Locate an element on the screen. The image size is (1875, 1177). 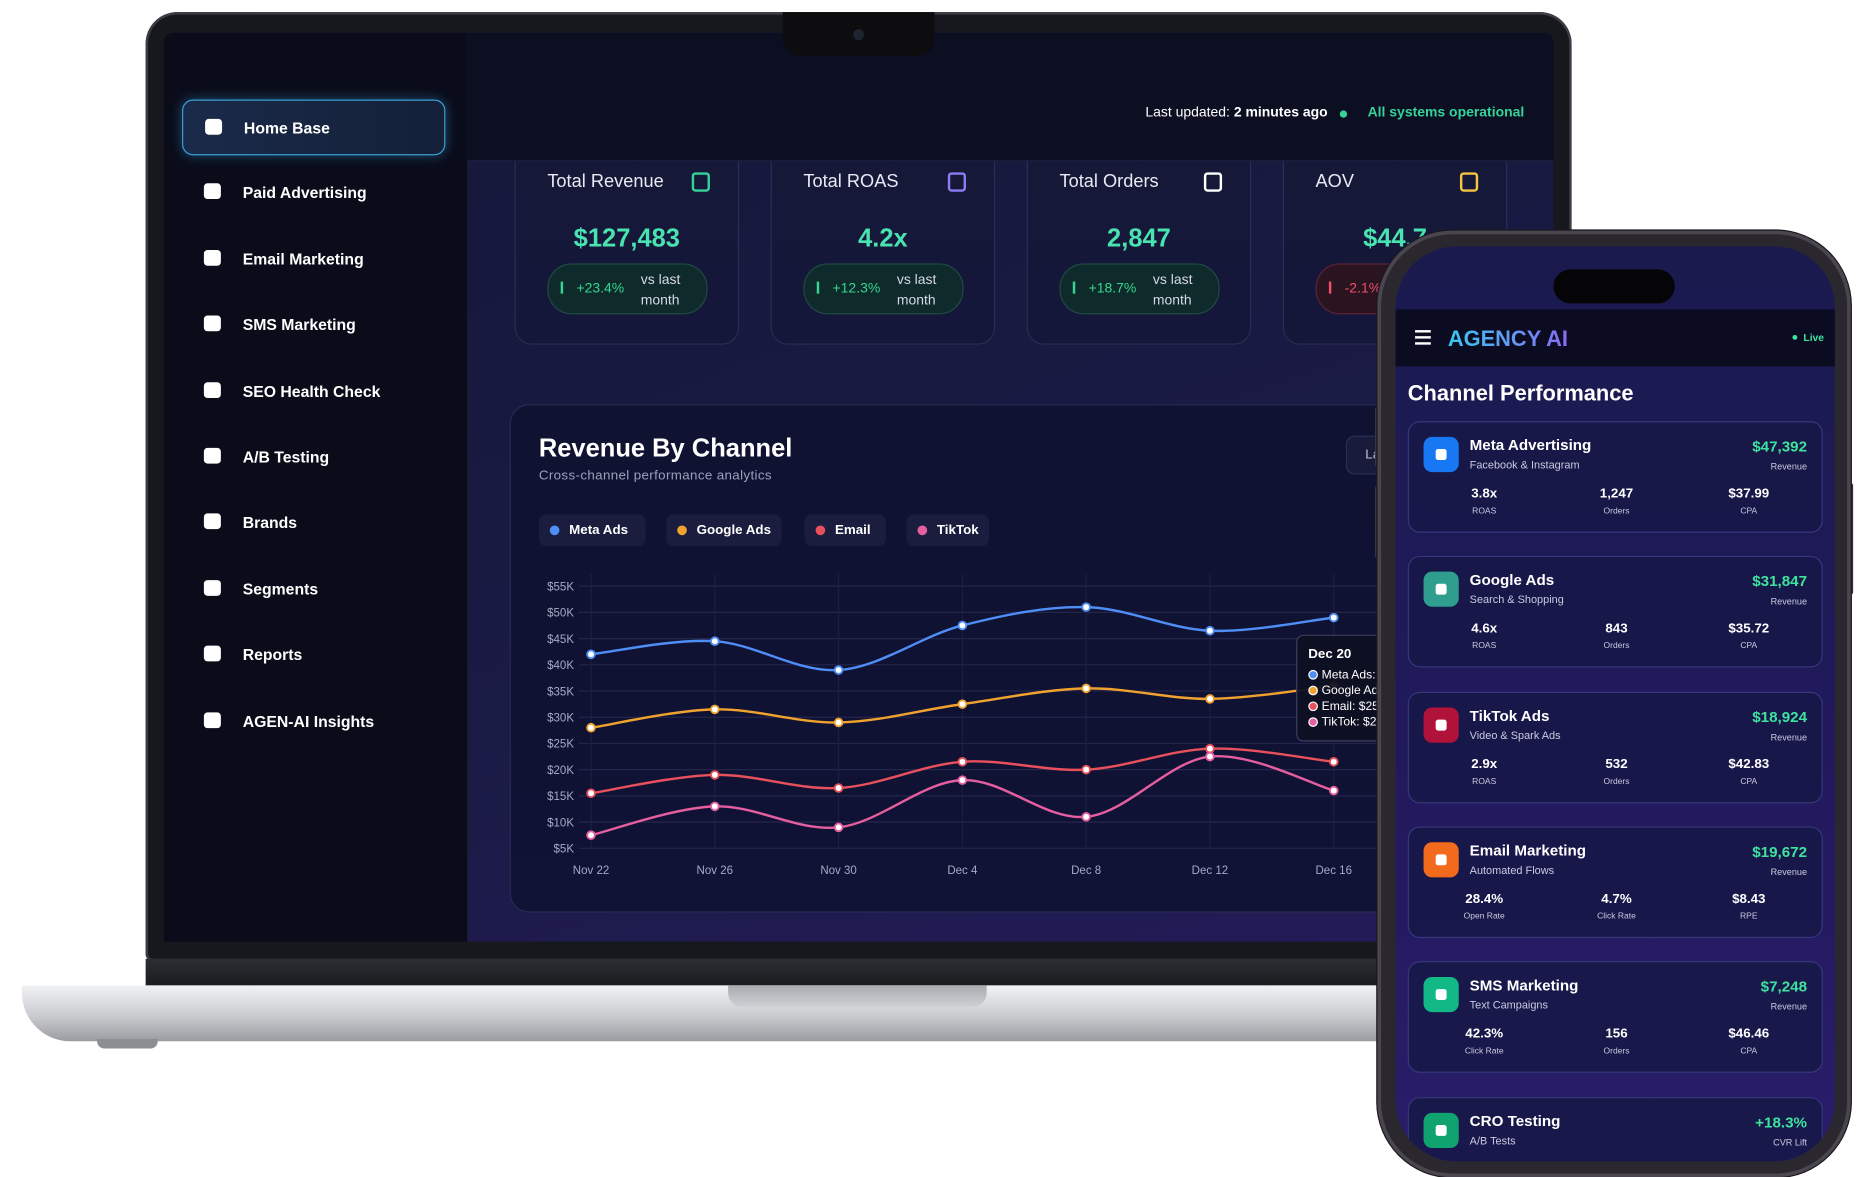
nav-item: Reports is located at coordinates (312, 654).